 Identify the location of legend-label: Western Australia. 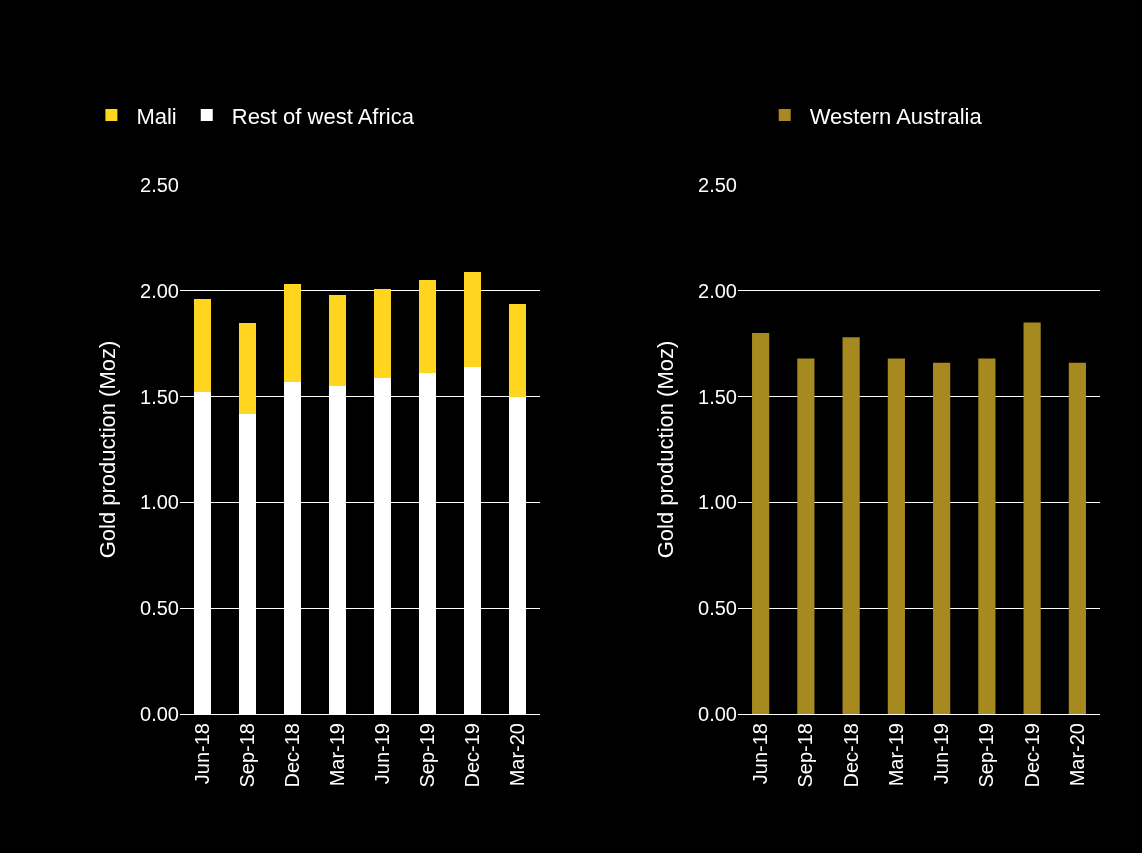
(896, 116).